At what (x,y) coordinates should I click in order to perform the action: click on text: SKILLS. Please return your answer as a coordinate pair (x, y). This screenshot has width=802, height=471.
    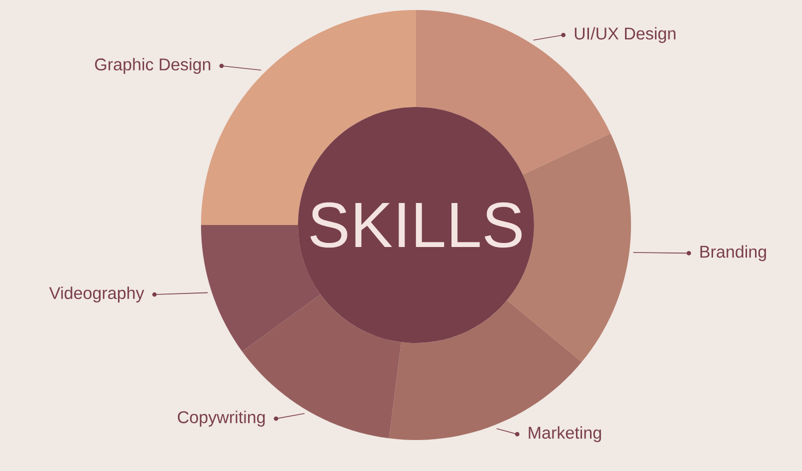
    Looking at the image, I should click on (416, 225).